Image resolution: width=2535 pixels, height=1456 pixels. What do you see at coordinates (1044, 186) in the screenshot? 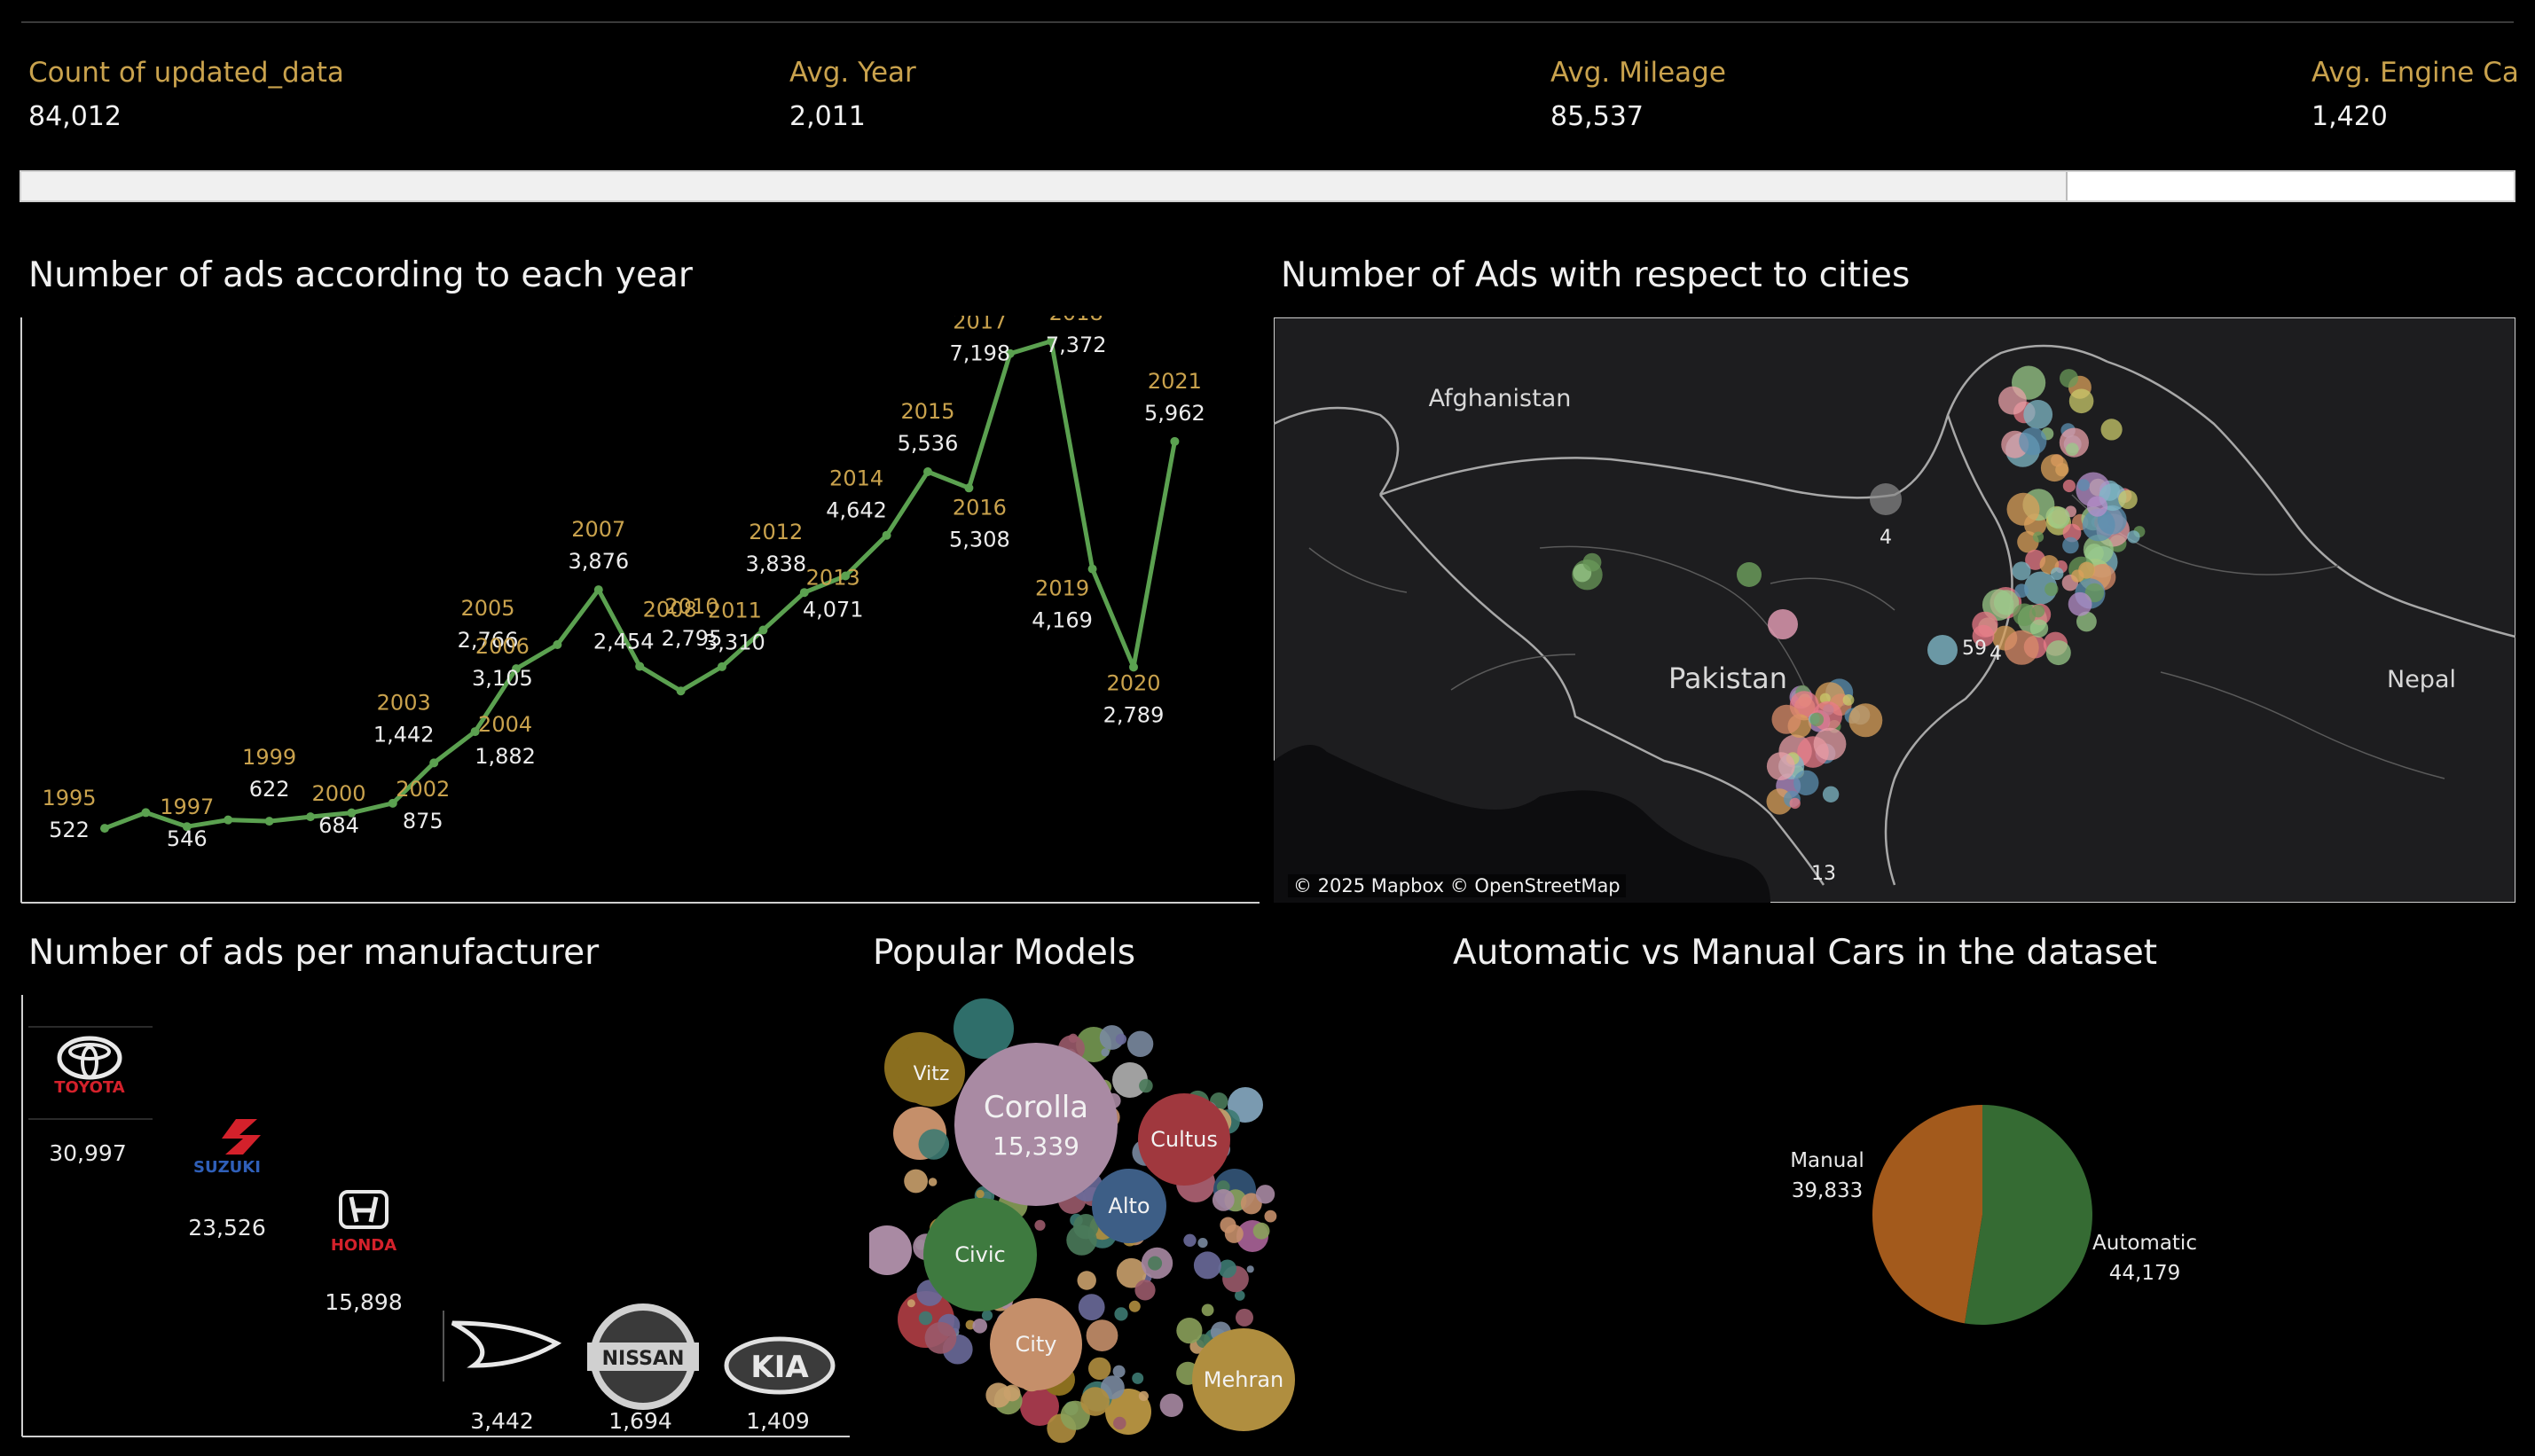
I see `scrollbar-thumb` at bounding box center [1044, 186].